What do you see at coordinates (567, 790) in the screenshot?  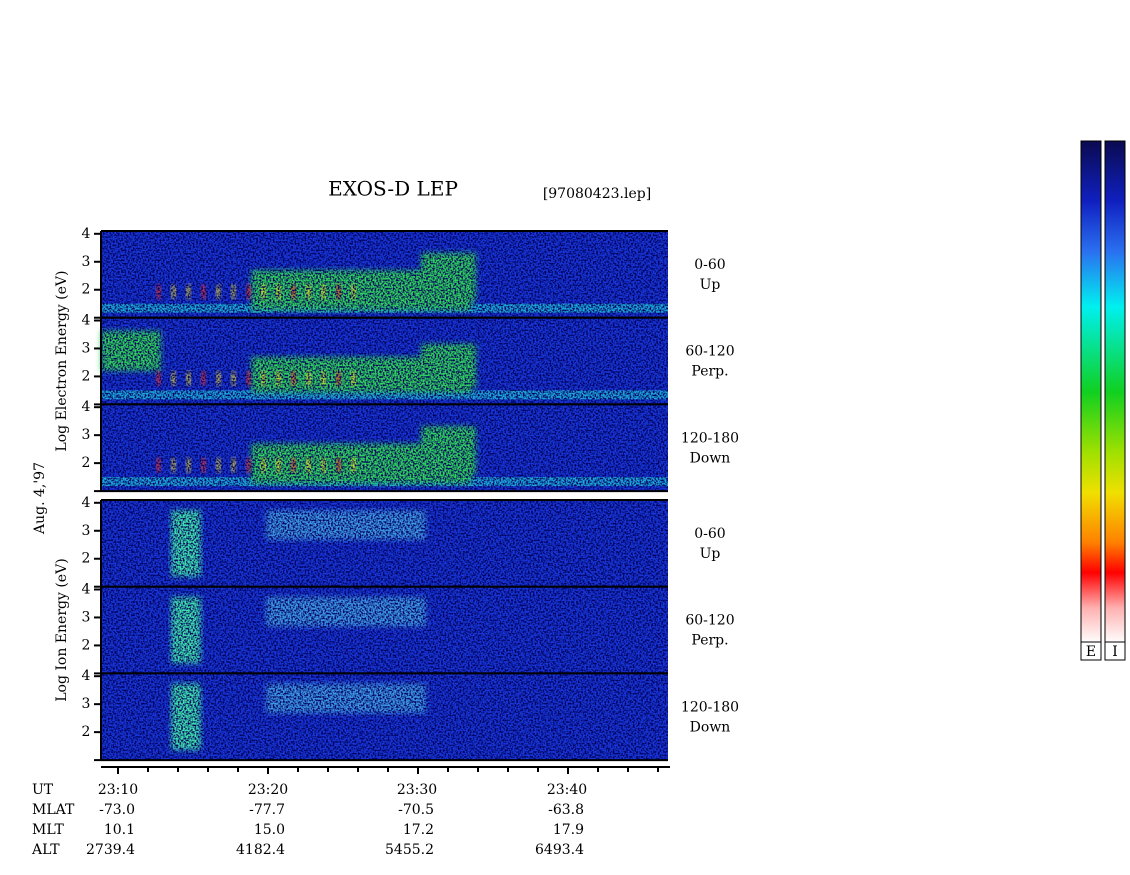 I see `x-value: 23:40` at bounding box center [567, 790].